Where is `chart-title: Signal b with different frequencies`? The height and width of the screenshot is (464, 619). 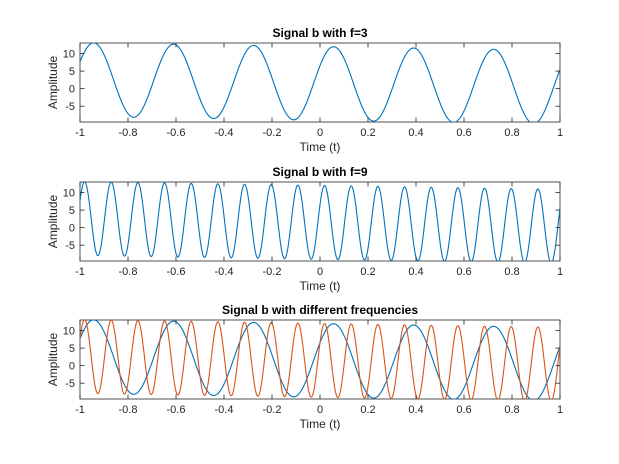
chart-title: Signal b with different frequencies is located at coordinates (320, 310).